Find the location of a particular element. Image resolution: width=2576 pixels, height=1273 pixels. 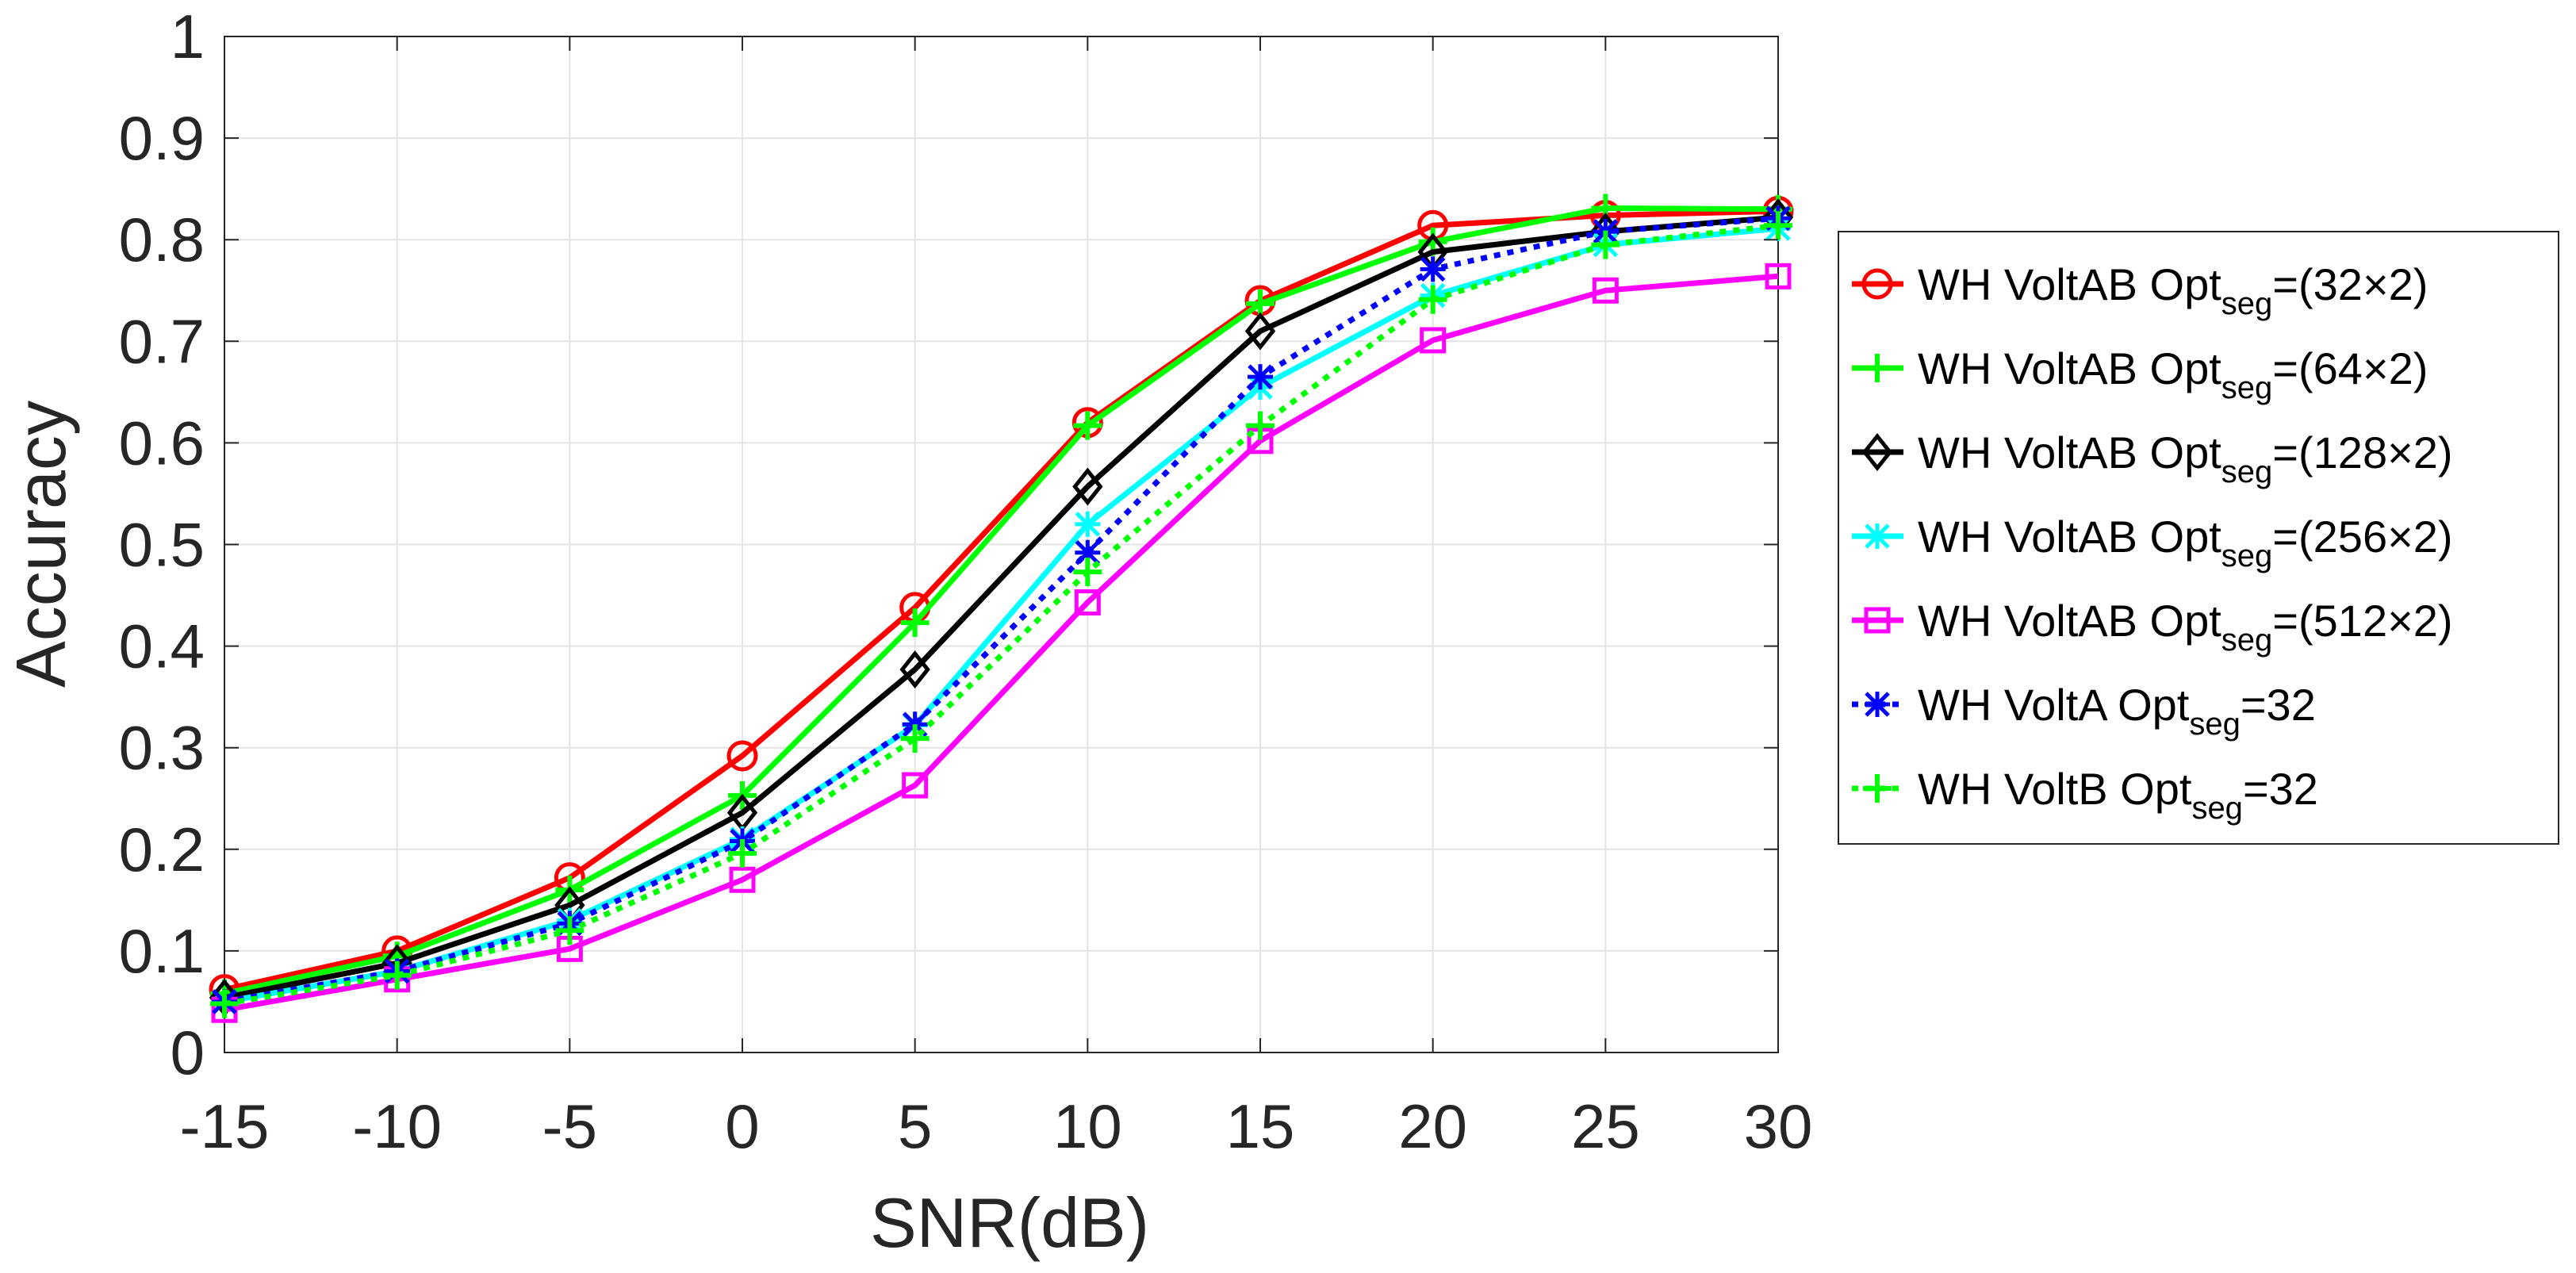

x-tick-label: 10 is located at coordinates (1087, 1126).